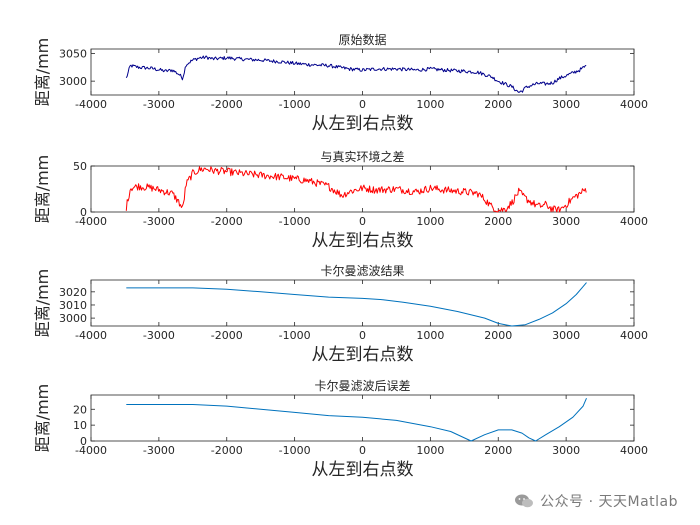  What do you see at coordinates (524, 501) in the screenshot?
I see `wechat-icon` at bounding box center [524, 501].